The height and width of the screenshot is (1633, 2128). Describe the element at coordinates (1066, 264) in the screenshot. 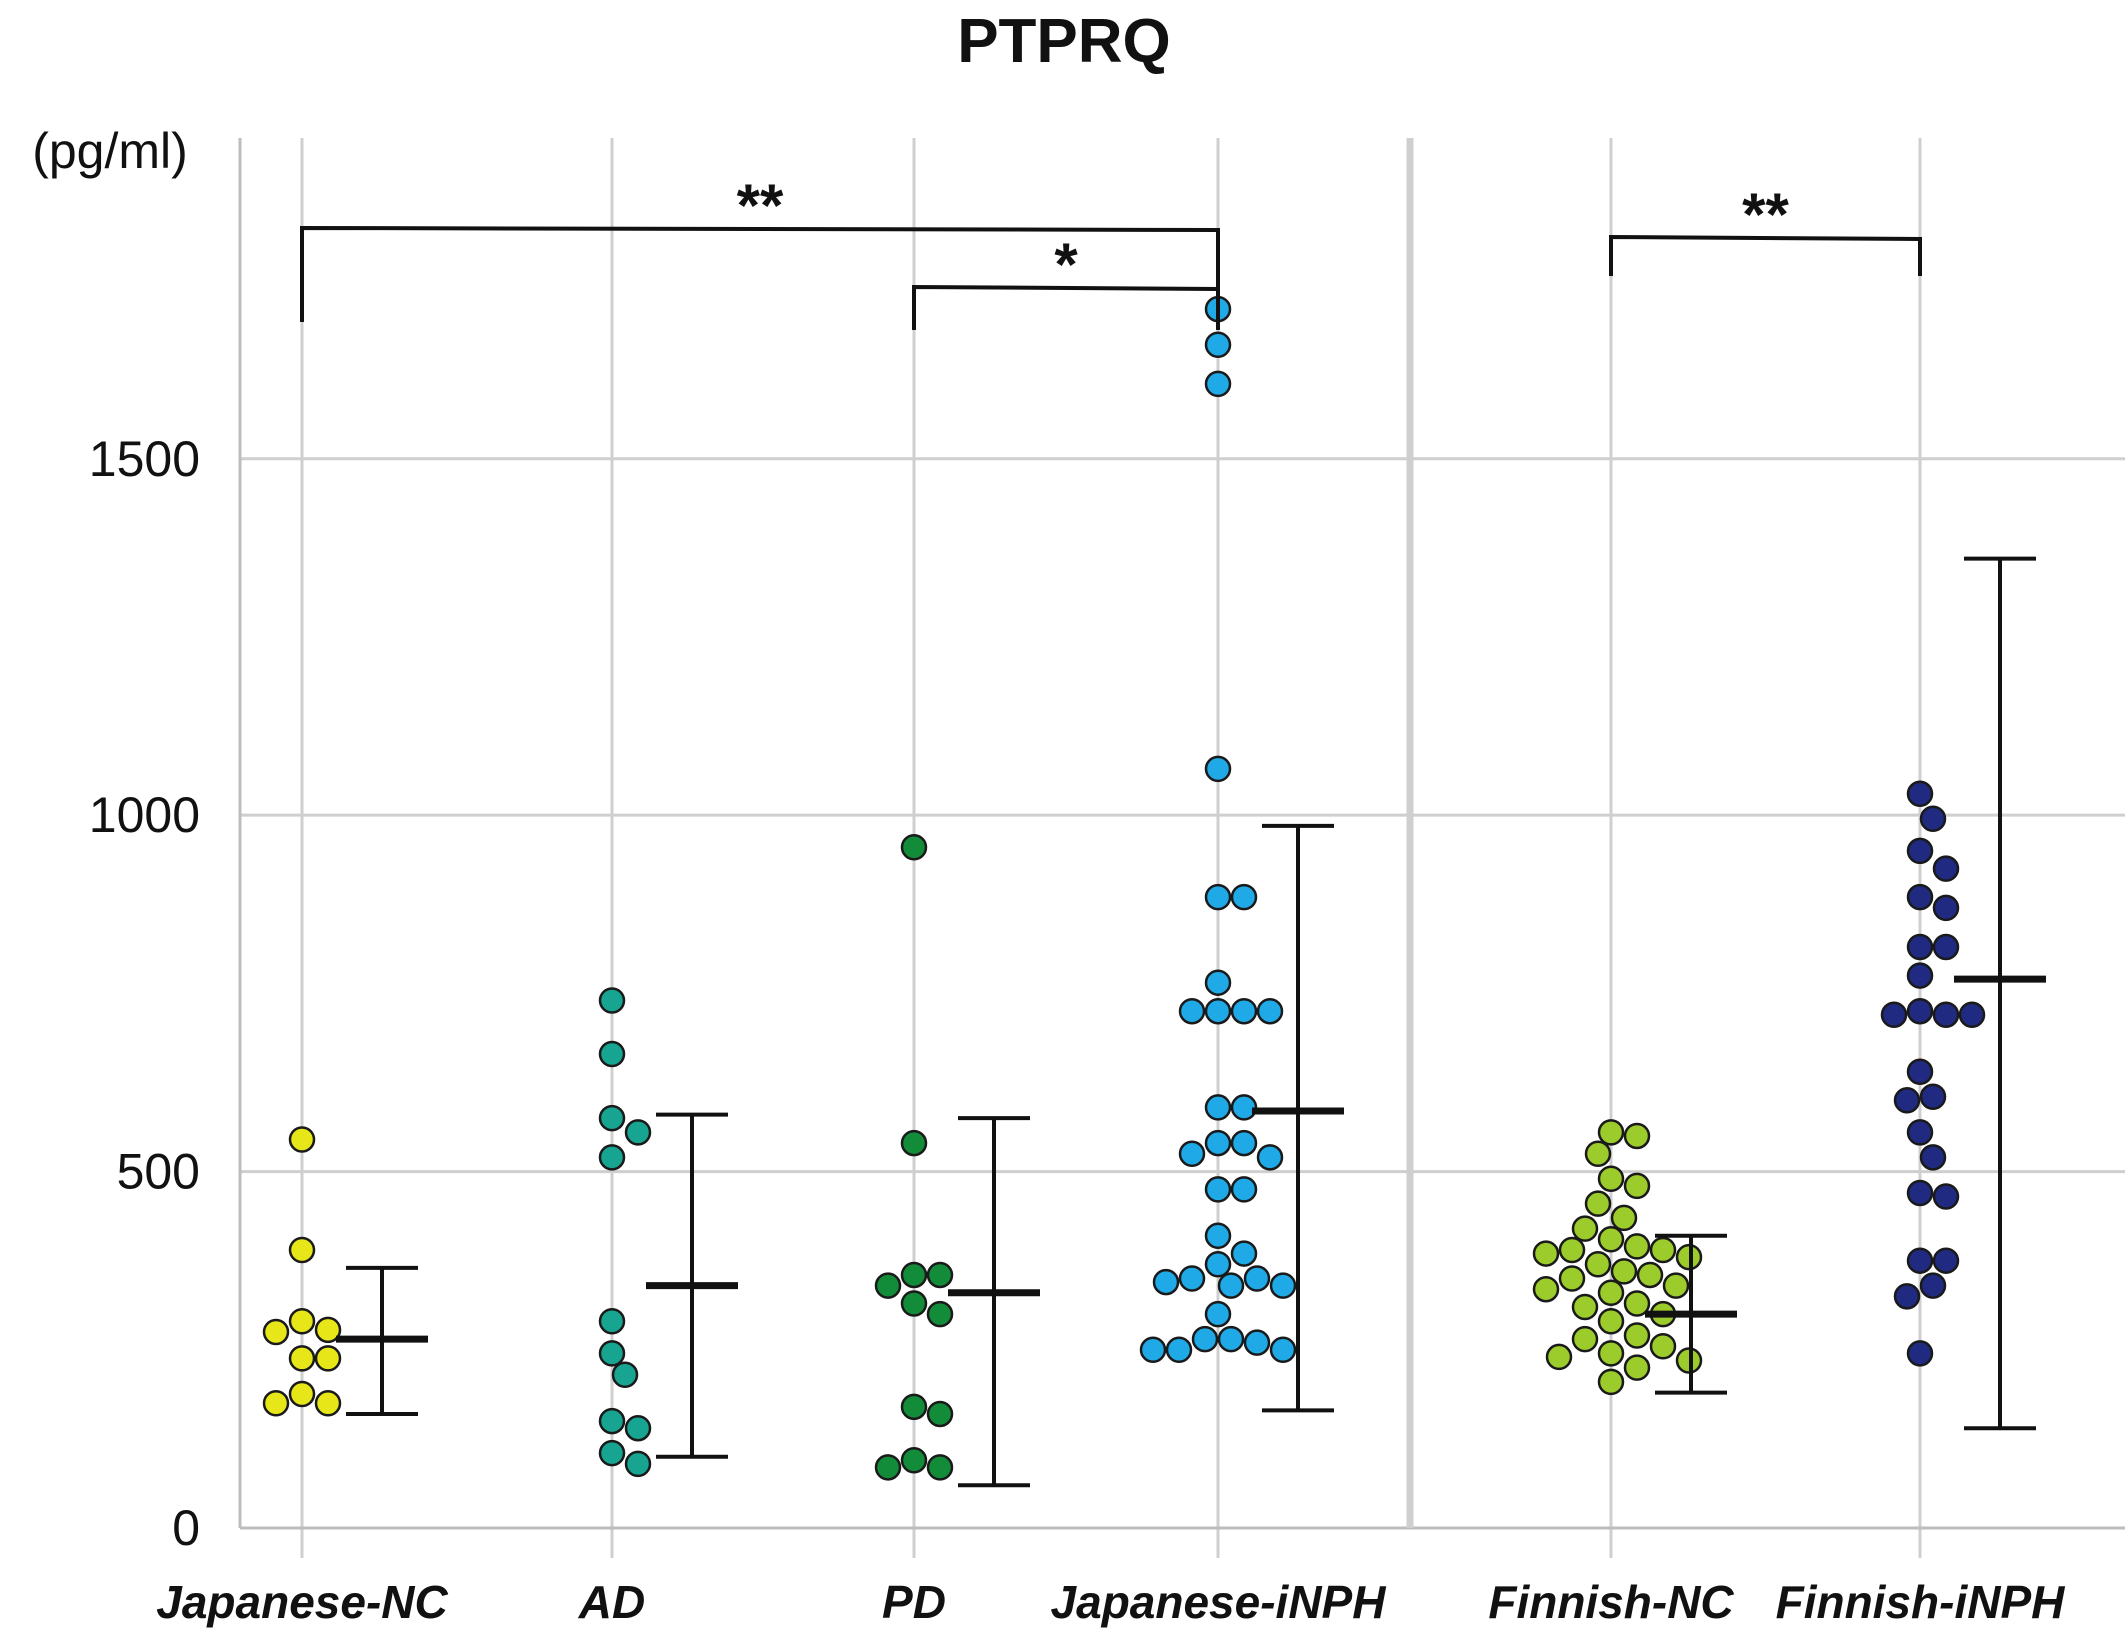

I see `significance-label: *` at that location.